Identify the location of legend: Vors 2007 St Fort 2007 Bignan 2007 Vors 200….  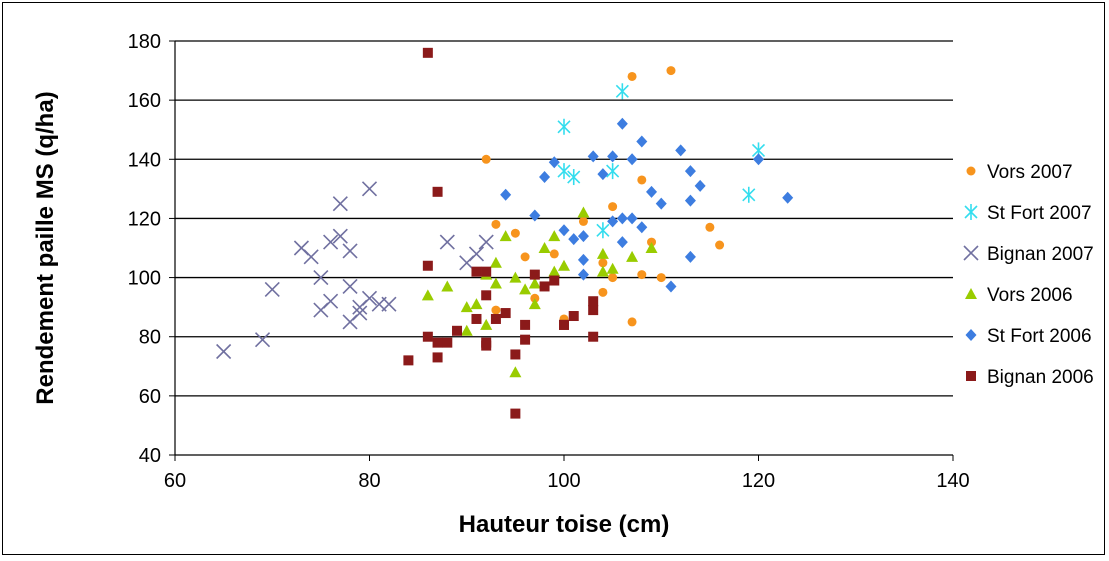
(1028, 275).